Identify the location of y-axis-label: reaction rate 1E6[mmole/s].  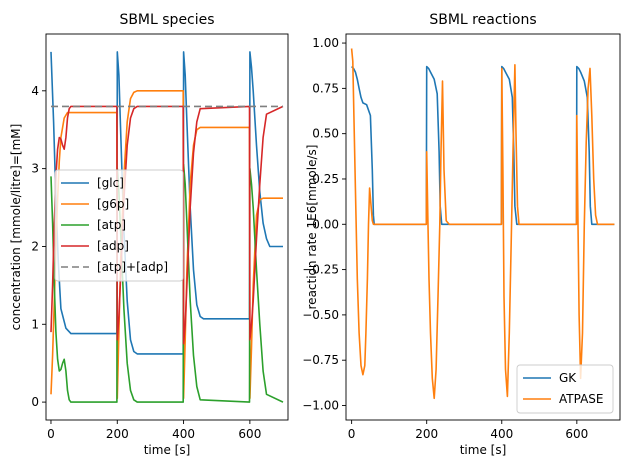
(312, 227).